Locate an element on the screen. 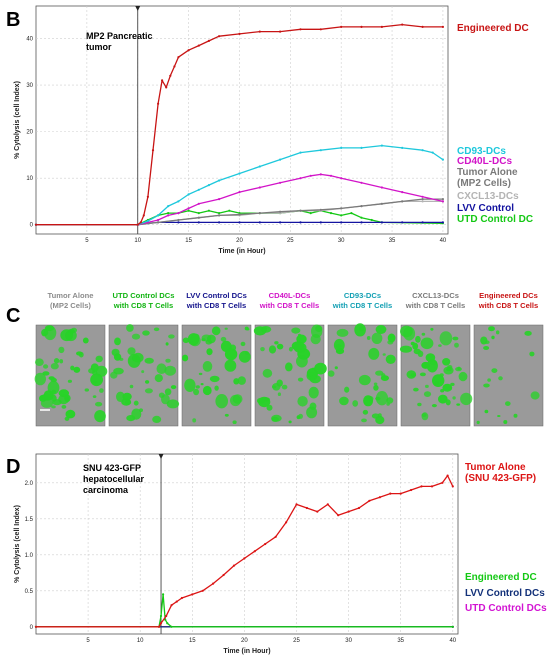  y-tick-label: 0 is located at coordinates (32, 628).